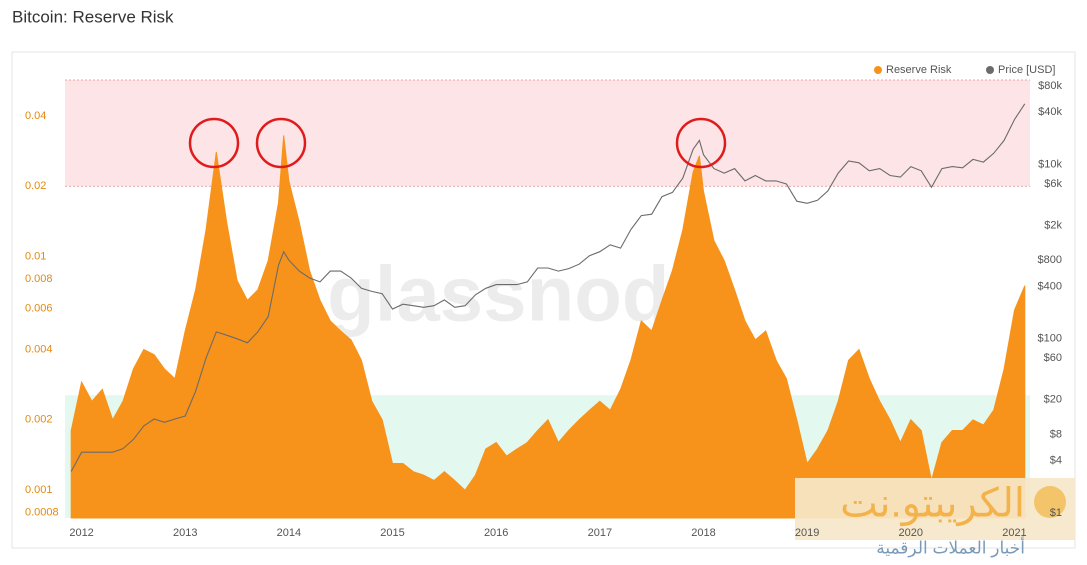 The height and width of the screenshot is (565, 1087). Describe the element at coordinates (1050, 165) in the screenshot. I see `y2-tick-label: $10k` at that location.